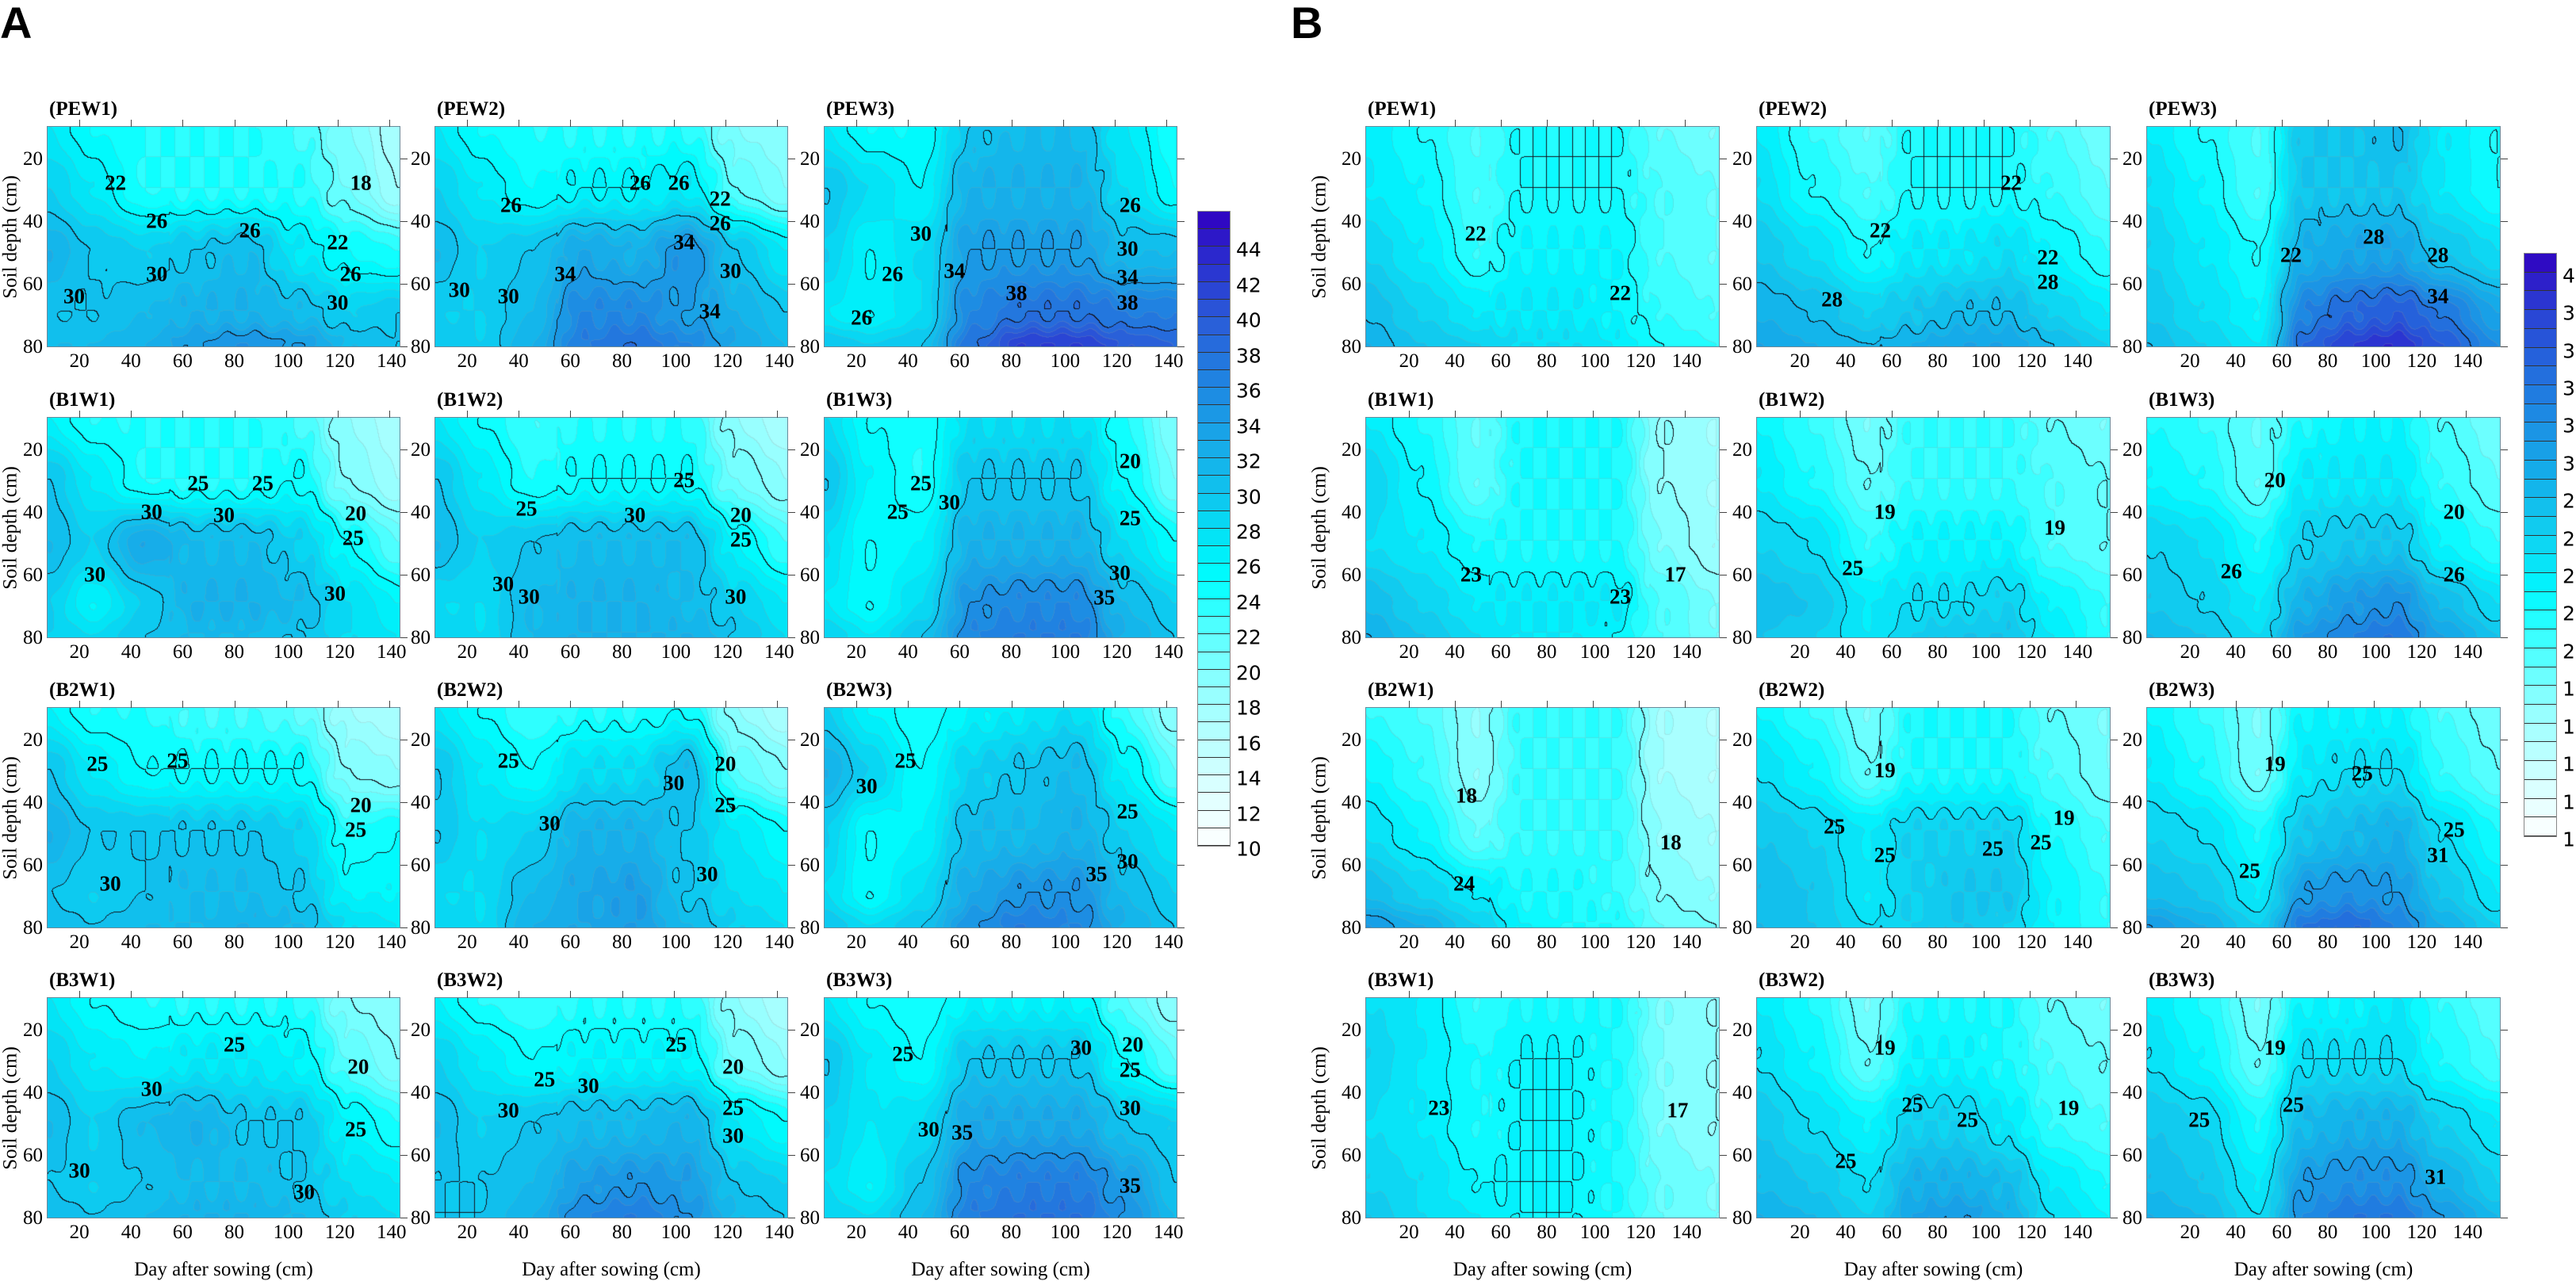 The height and width of the screenshot is (1281, 2576). I want to click on colorbar-label: 24, so click(2569, 576).